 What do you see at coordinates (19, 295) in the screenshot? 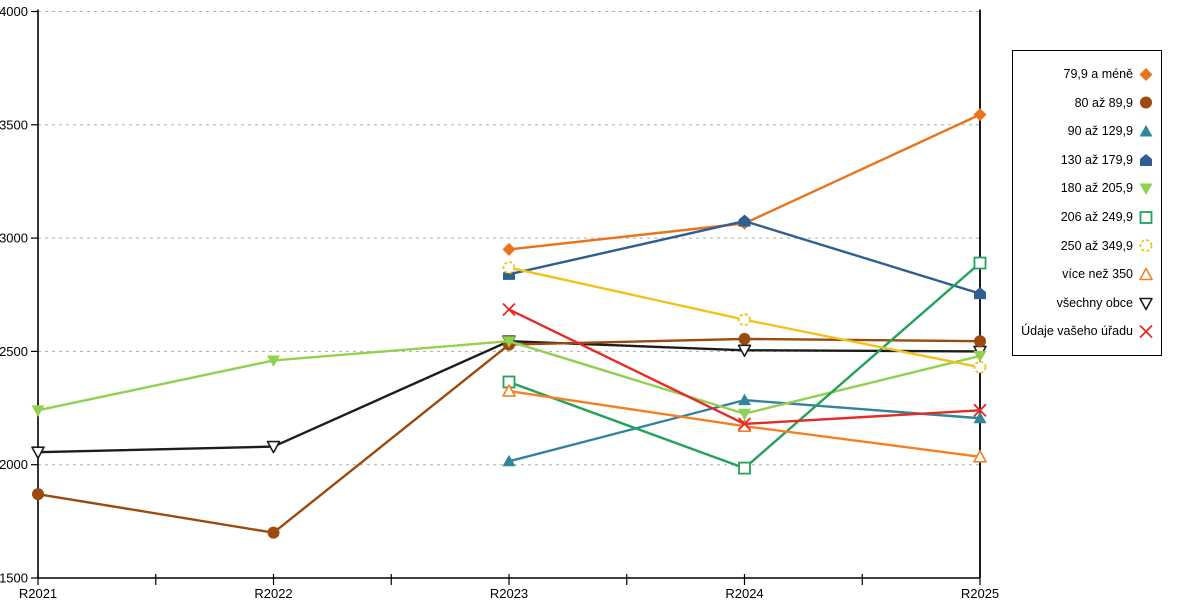
I see `y-axis: 1500 2000 2500 3000 3500 4000` at bounding box center [19, 295].